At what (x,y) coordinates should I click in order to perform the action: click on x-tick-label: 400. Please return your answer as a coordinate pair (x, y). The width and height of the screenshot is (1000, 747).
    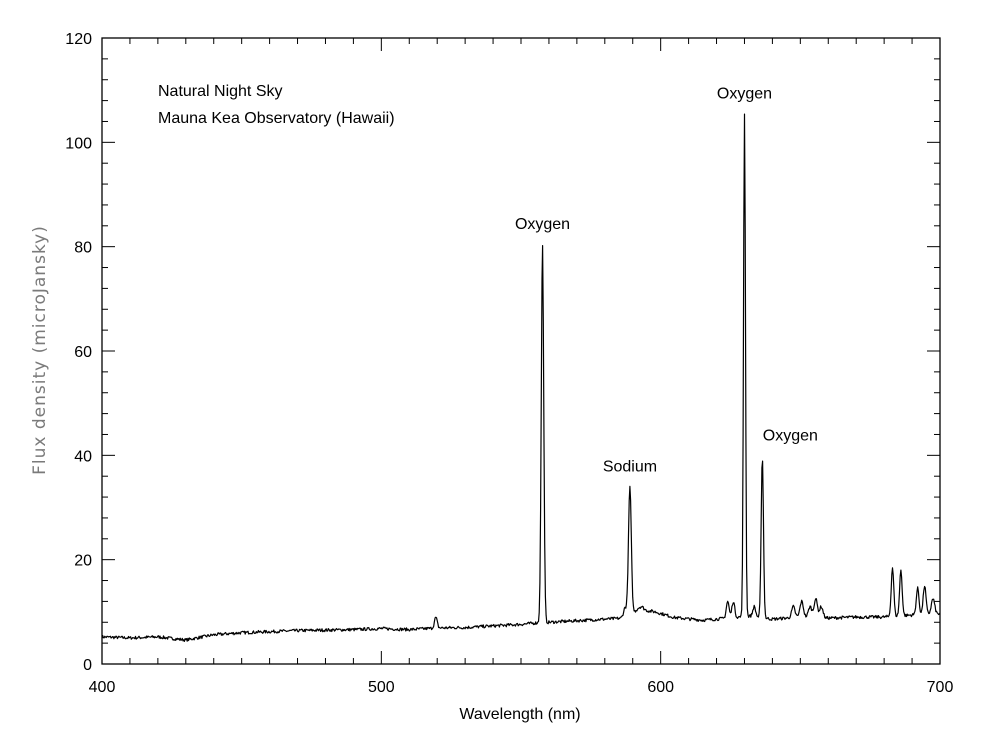
    Looking at the image, I should click on (102, 687).